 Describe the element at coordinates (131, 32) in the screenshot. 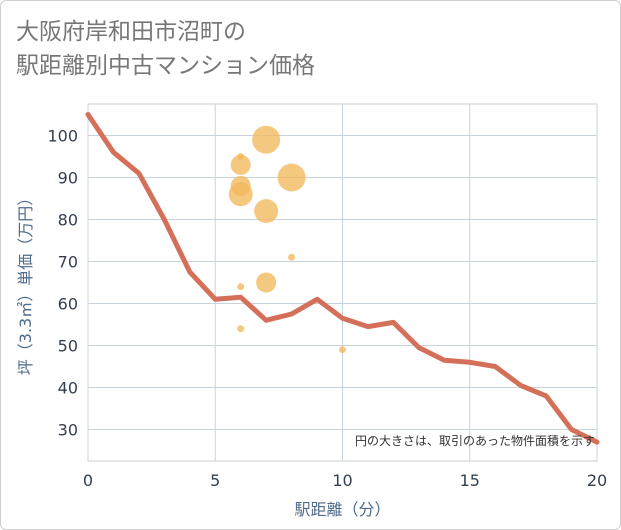

I see `chart-title-line1: 大阪府岸和田市沼町の` at that location.